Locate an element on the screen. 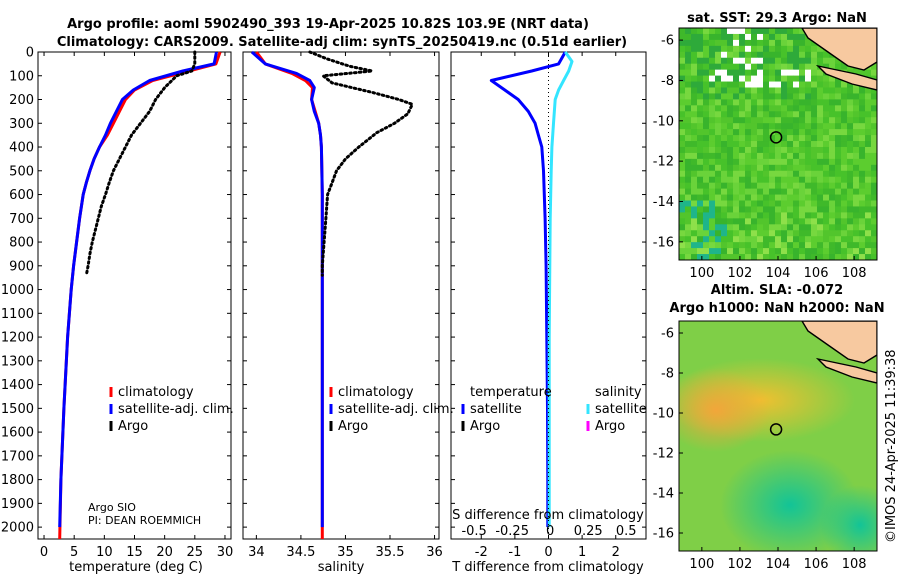 This screenshot has width=900, height=580. lon-tick-label: 100 is located at coordinates (701, 273).